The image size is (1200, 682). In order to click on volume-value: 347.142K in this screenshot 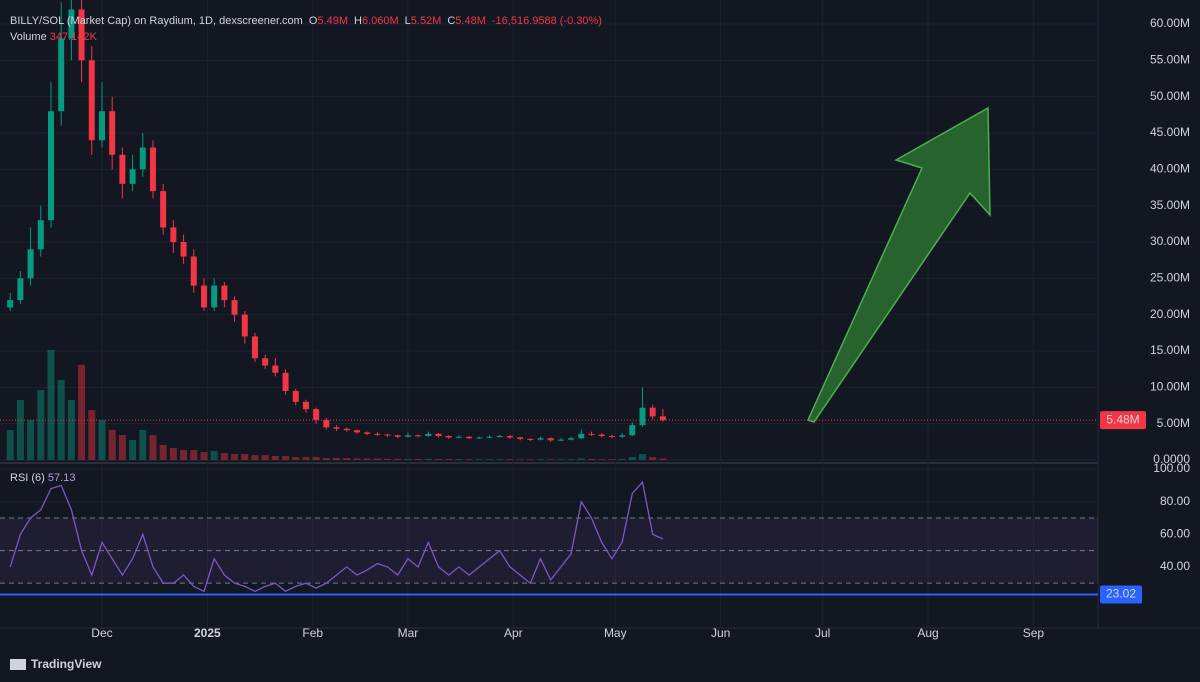, I will do `click(74, 37)`.